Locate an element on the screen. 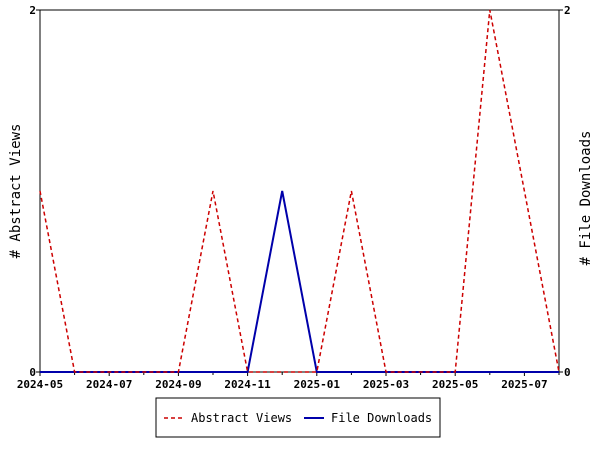 This screenshot has height=450, width=600. x-tick-label: 2025-05 is located at coordinates (455, 384).